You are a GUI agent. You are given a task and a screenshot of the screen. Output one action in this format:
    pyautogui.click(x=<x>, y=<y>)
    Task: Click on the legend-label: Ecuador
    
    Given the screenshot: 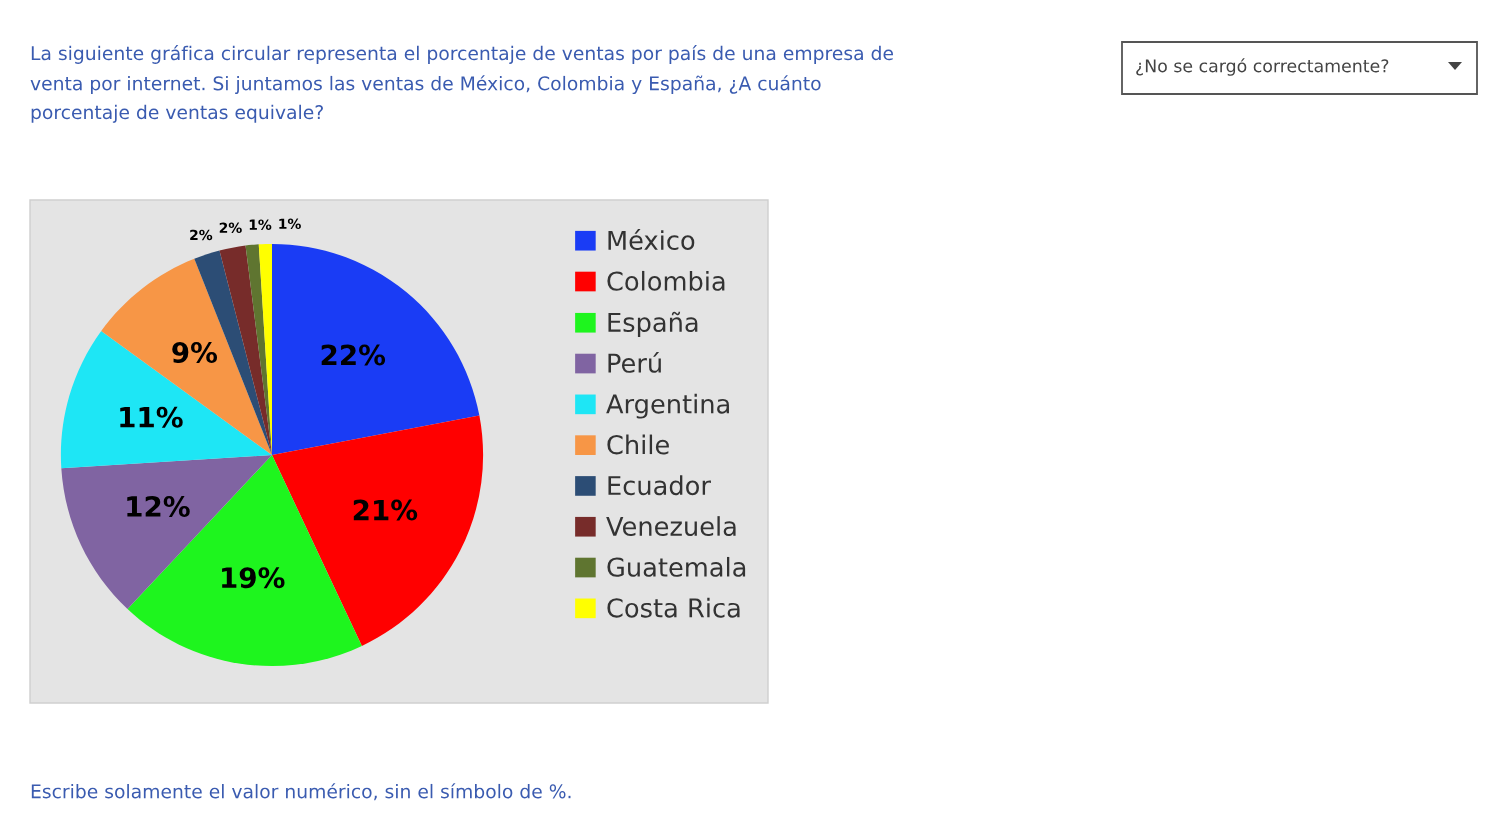 What is the action you would take?
    pyautogui.click(x=659, y=485)
    